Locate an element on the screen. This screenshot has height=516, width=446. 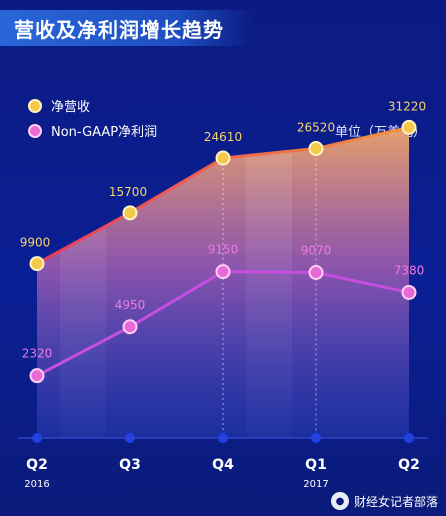
revenue-data-label: 24610 is located at coordinates (223, 137).